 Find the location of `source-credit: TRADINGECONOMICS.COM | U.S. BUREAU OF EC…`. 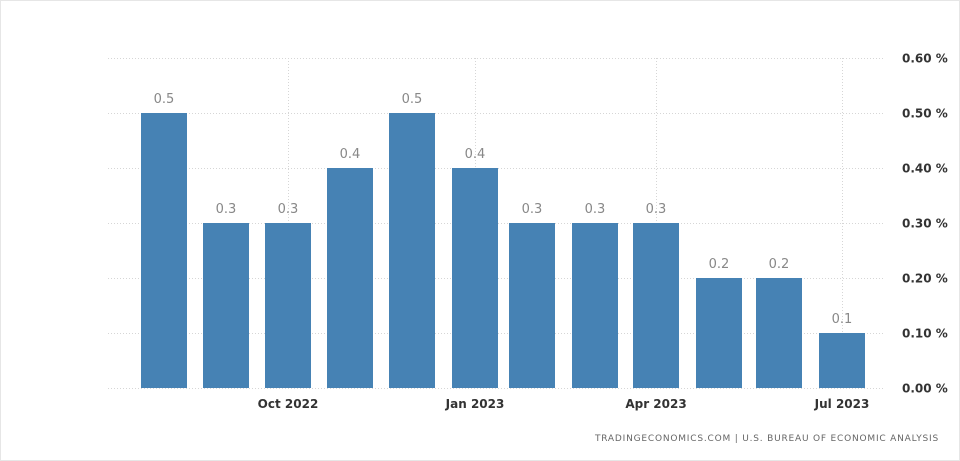

source-credit: TRADINGECONOMICS.COM | U.S. BUREAU OF EC… is located at coordinates (766, 439).